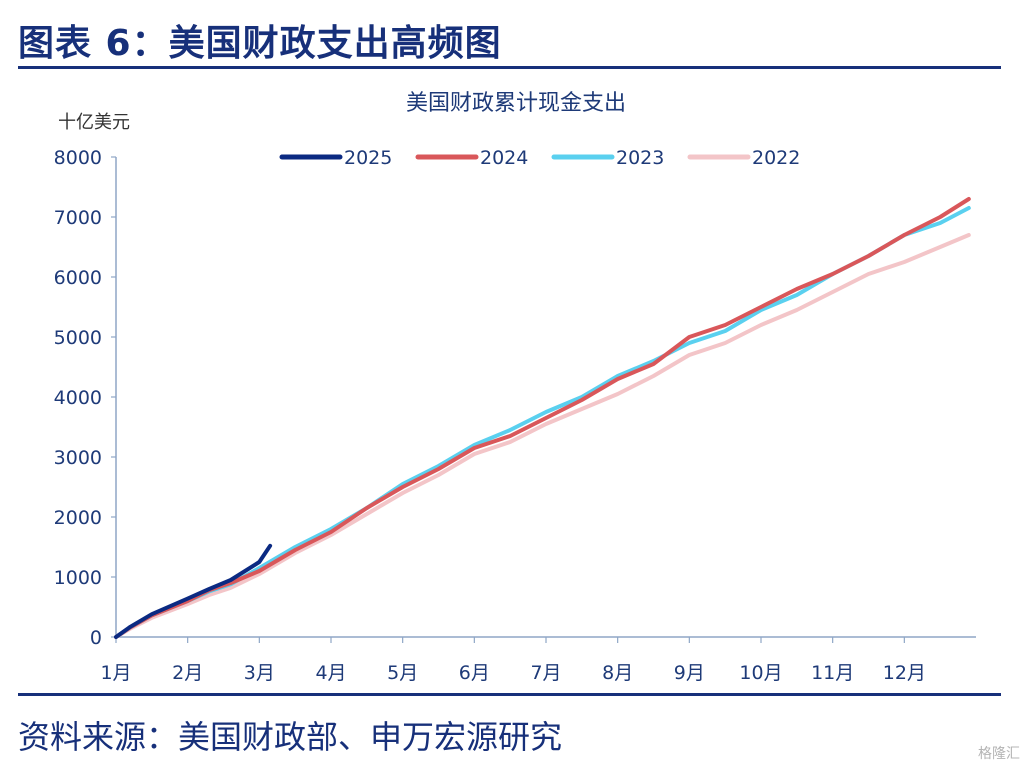  What do you see at coordinates (904, 673) in the screenshot?
I see `x-tick-label: 12月` at bounding box center [904, 673].